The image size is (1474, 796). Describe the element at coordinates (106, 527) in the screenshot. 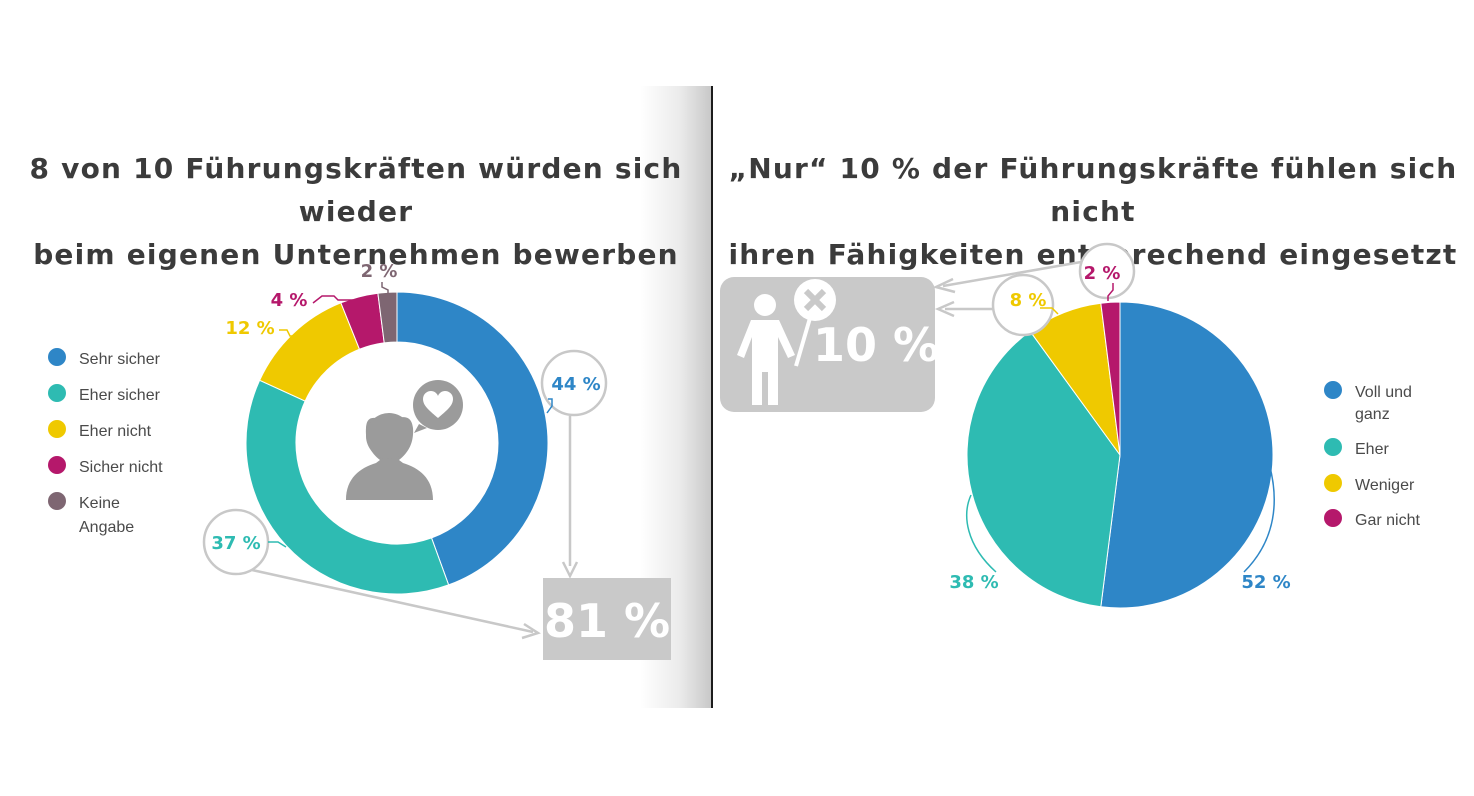

I see `legend-label-keine-angabe-line2: Angabe` at that location.